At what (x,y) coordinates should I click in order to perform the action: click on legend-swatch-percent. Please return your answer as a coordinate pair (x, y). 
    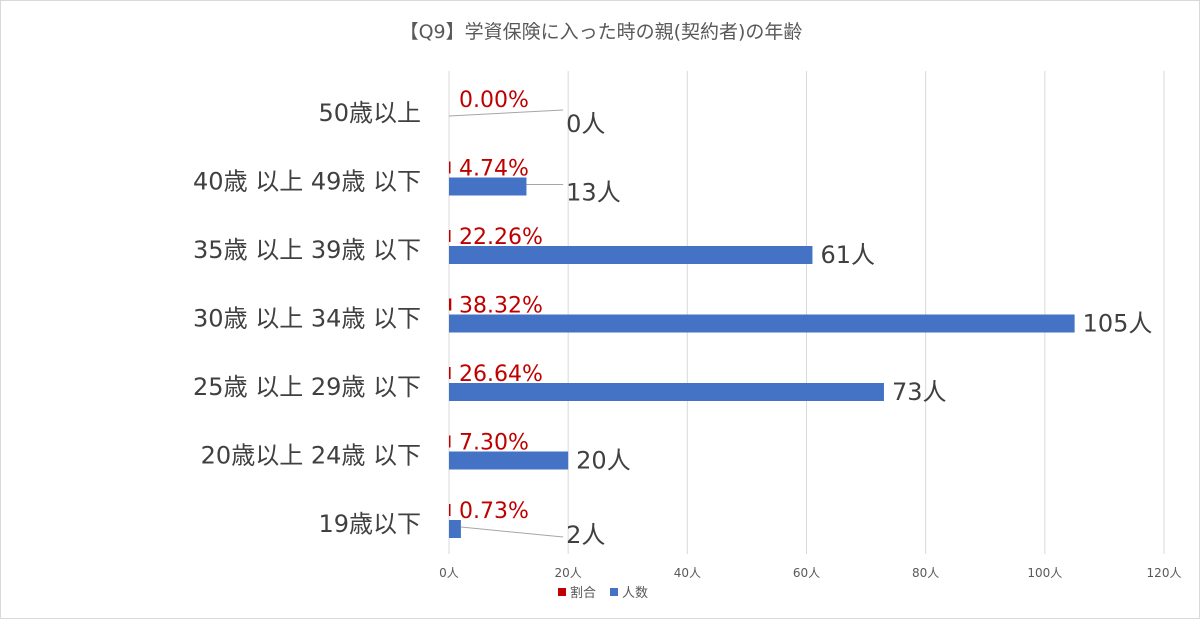
    Looking at the image, I should click on (562, 592).